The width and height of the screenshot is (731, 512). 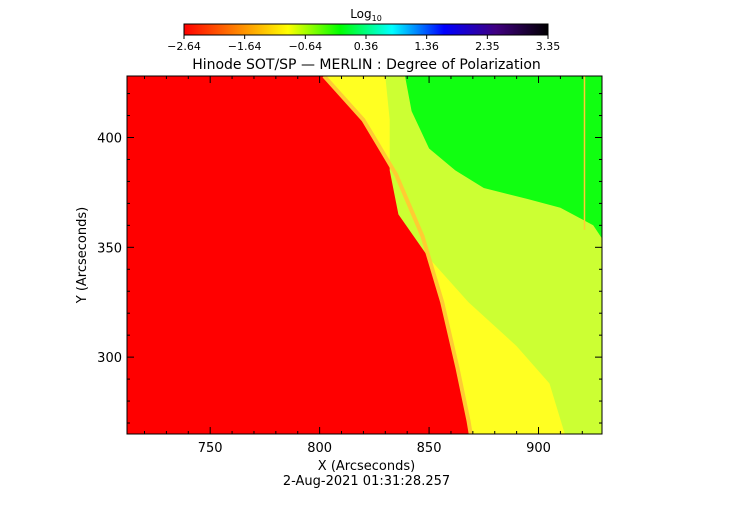 What do you see at coordinates (503, 157) in the screenshot?
I see `heatmap-region-green` at bounding box center [503, 157].